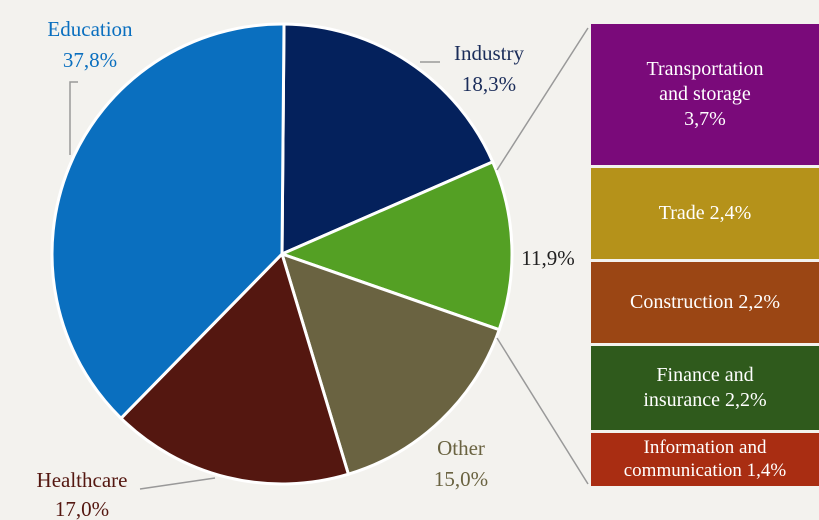 This screenshot has height=520, width=819. I want to click on value-other: 15,0%, so click(461, 479).